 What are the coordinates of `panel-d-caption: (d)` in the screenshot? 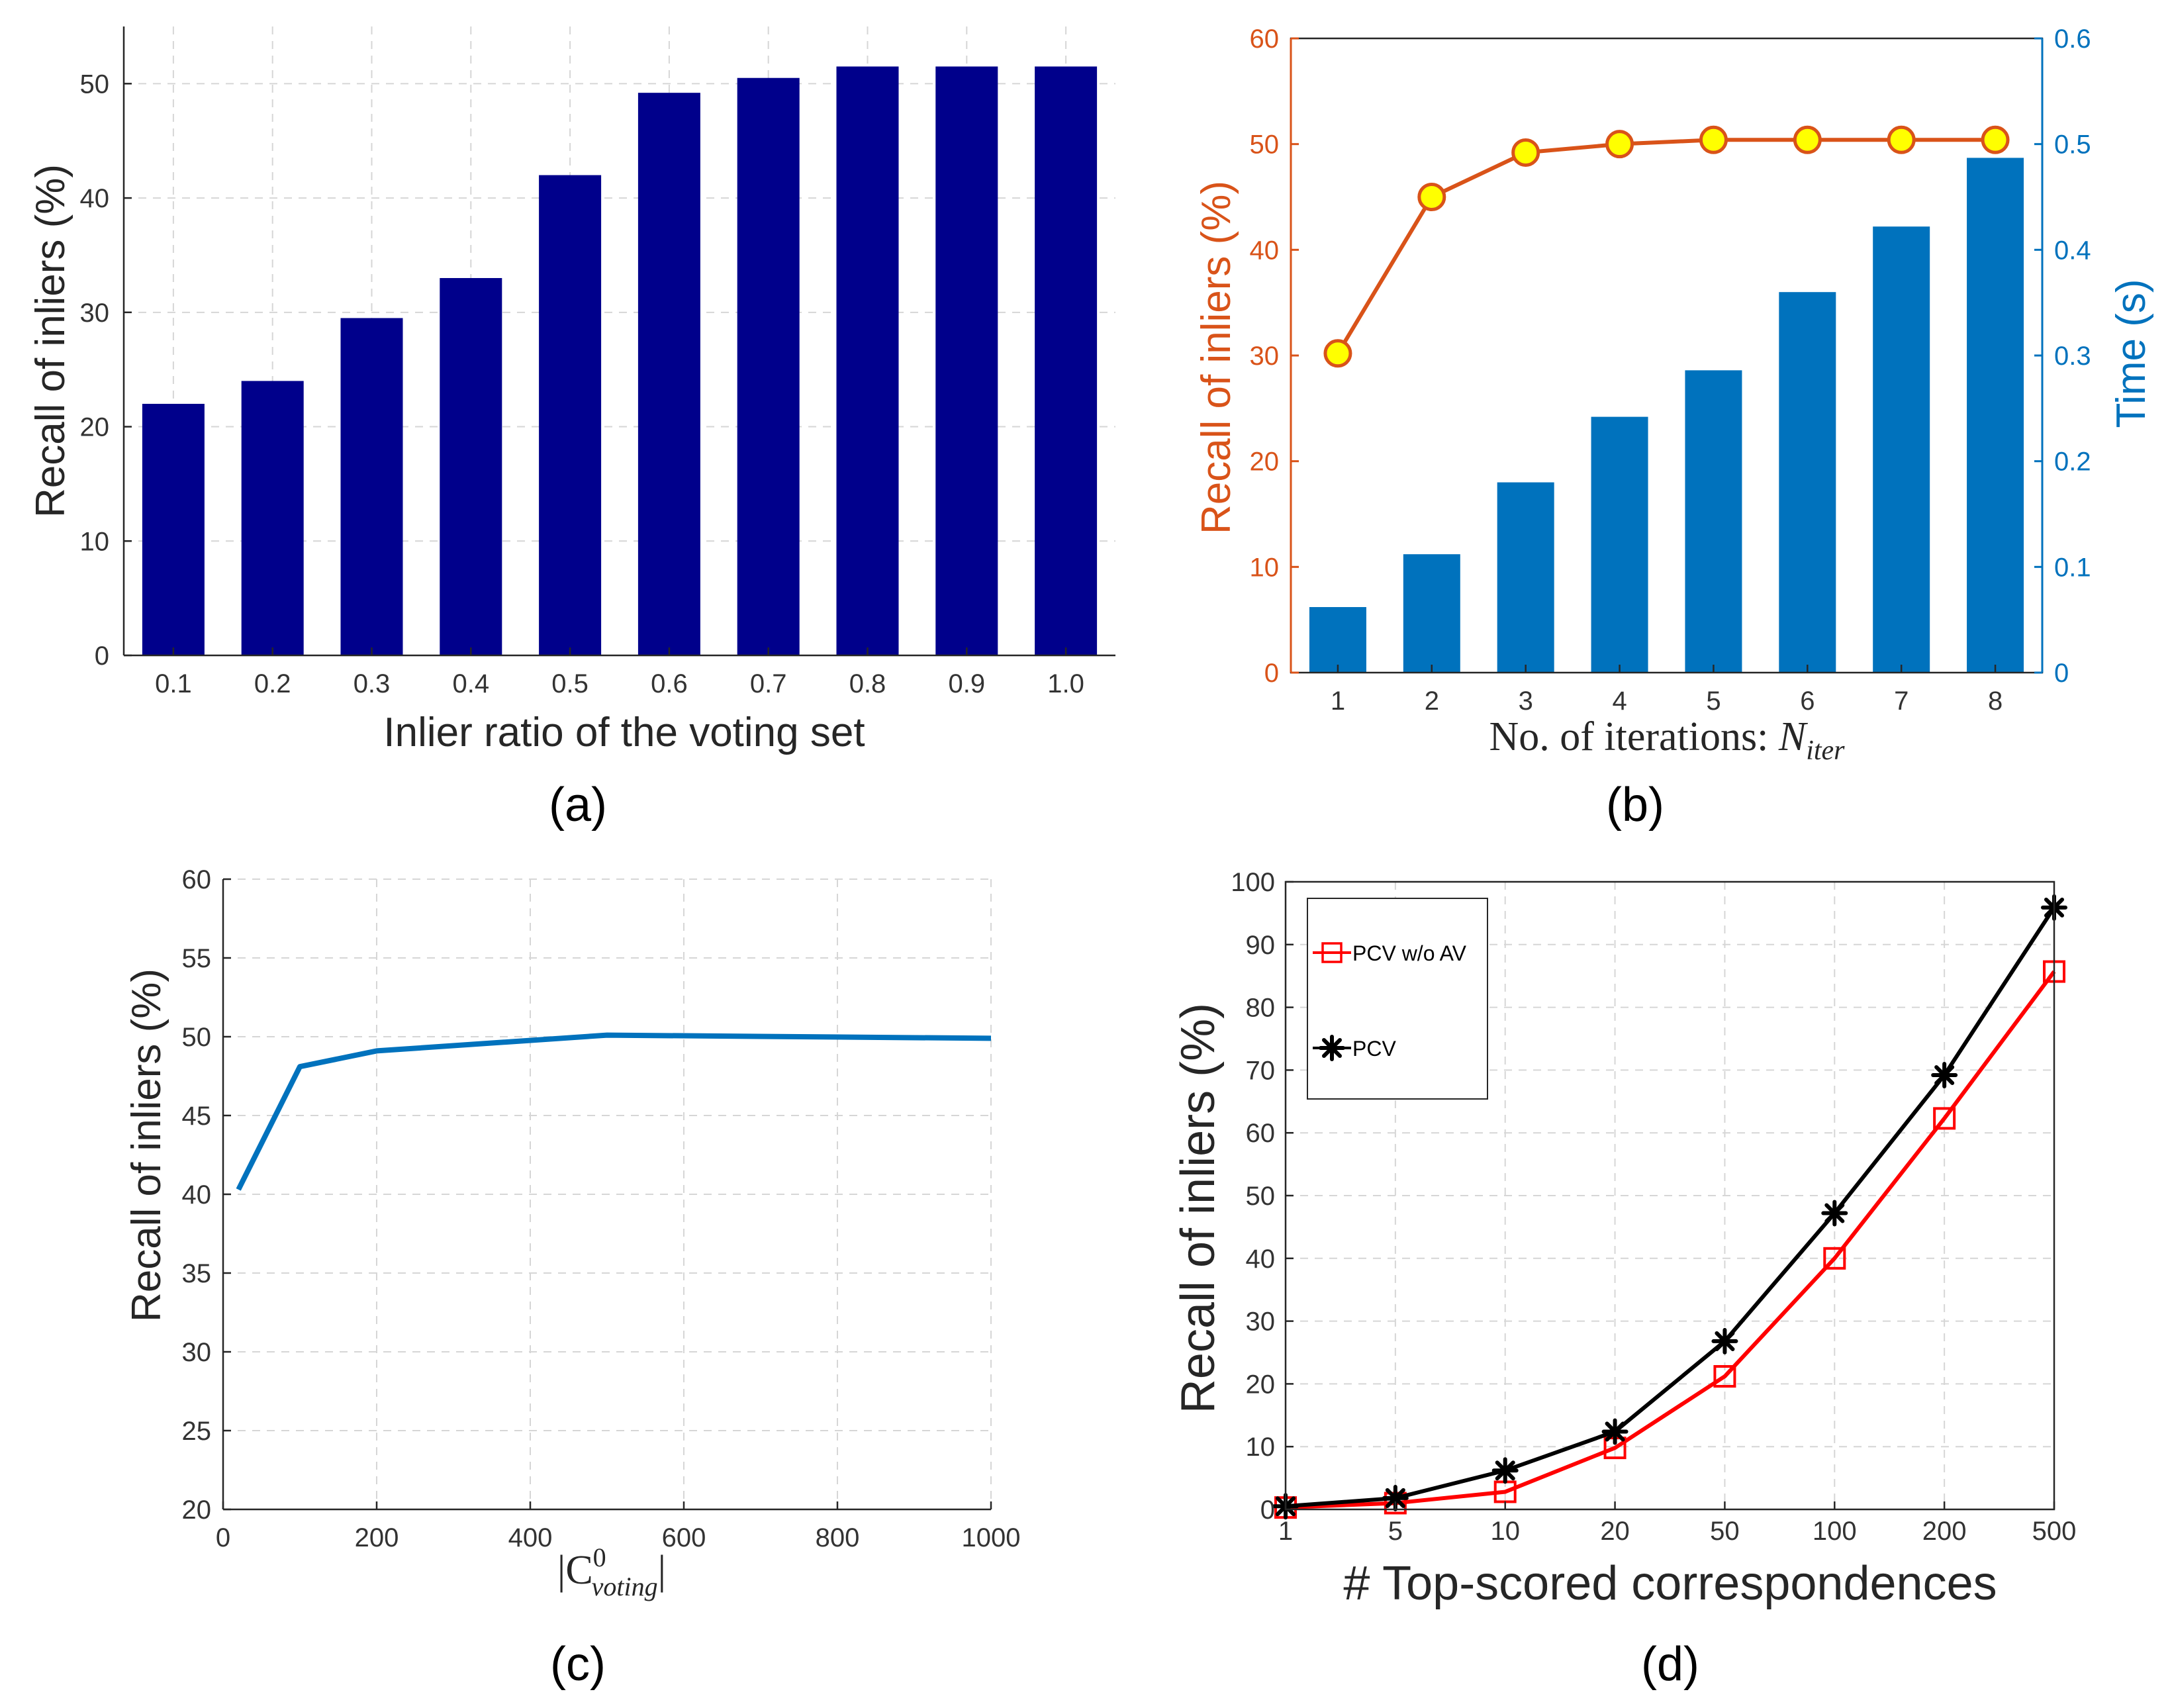 It's located at (1670, 1664).